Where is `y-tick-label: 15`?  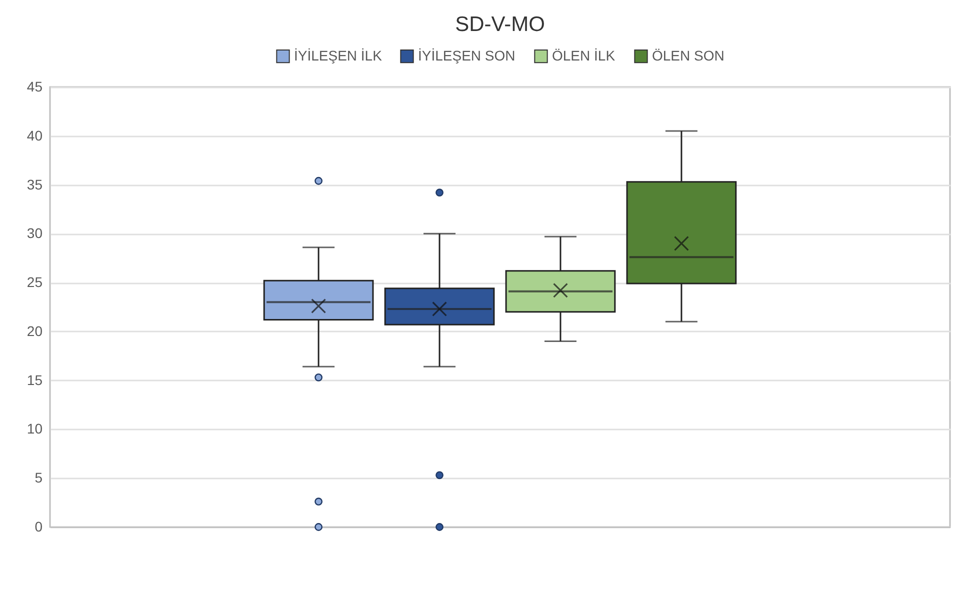 y-tick-label: 15 is located at coordinates (34, 380).